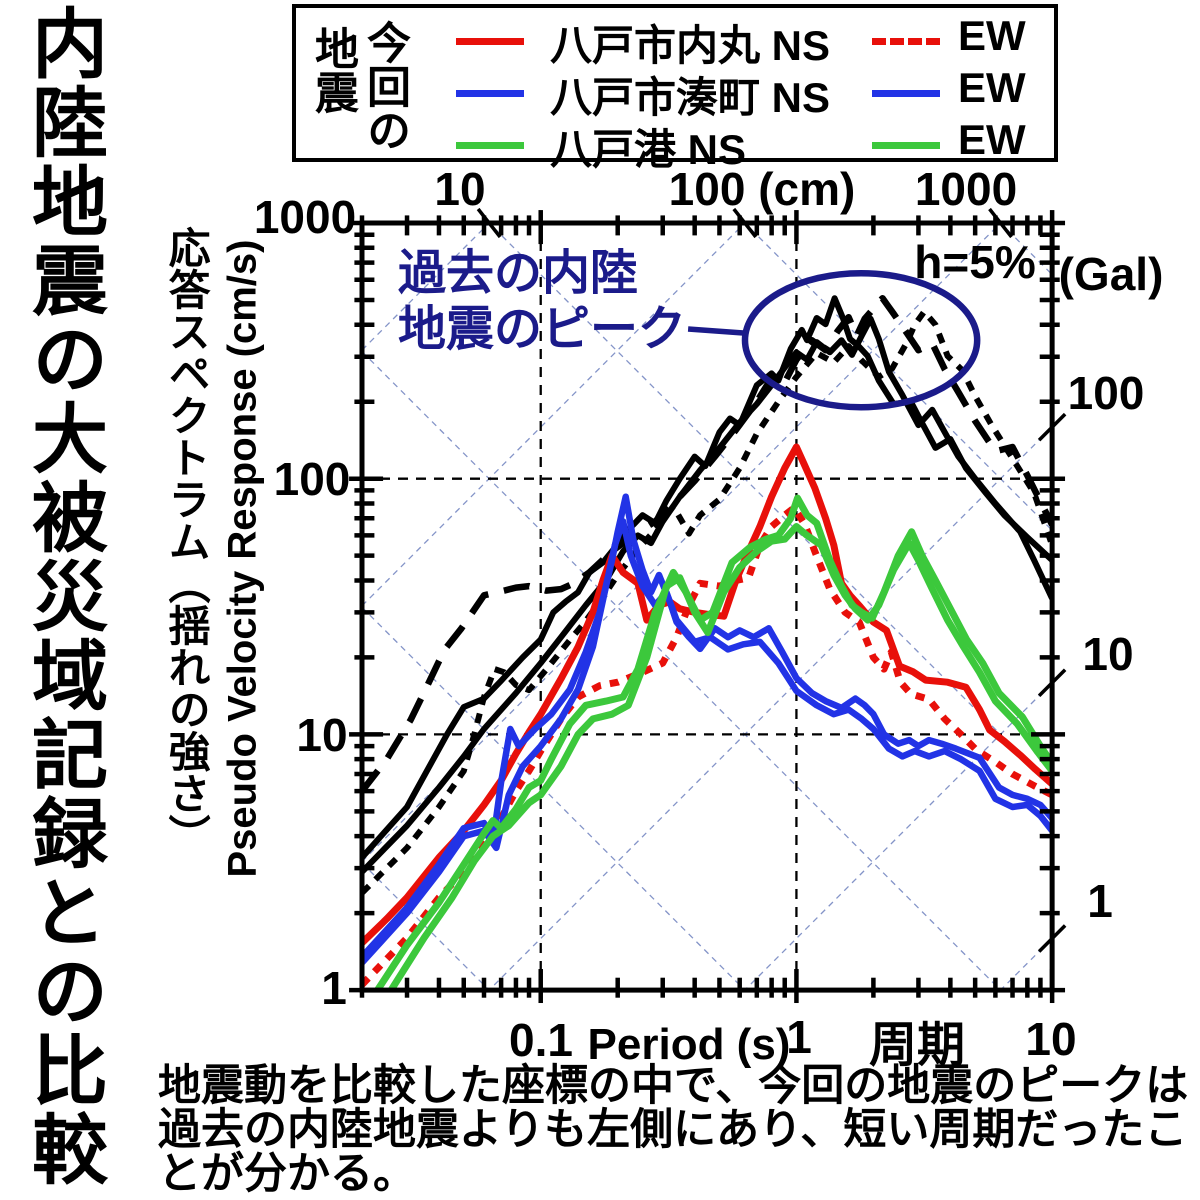 The image size is (1200, 1200). I want to click on legend: 地震 今回の 八戸市内丸 NS EW 八戸市湊町 NS EW 八戸港 NS EW, so click(675, 88).